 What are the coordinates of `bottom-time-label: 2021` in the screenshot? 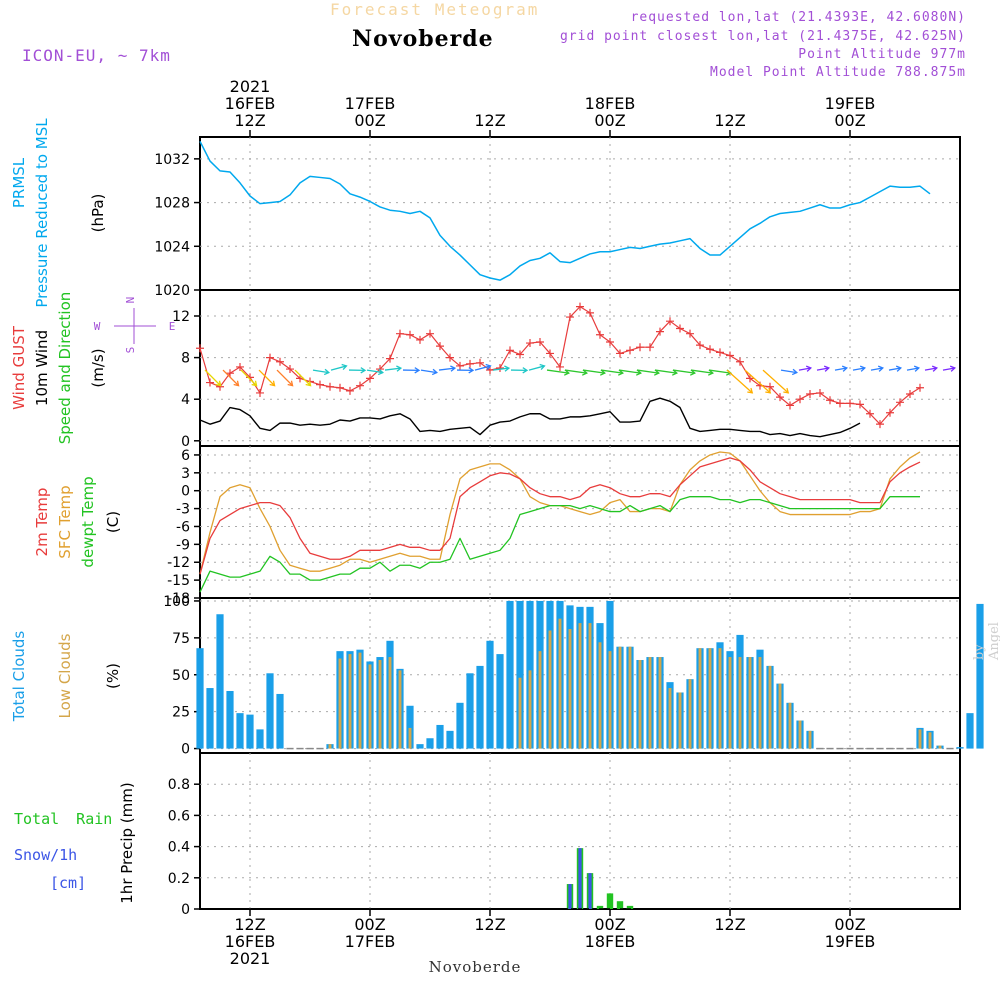 It's located at (250, 958).